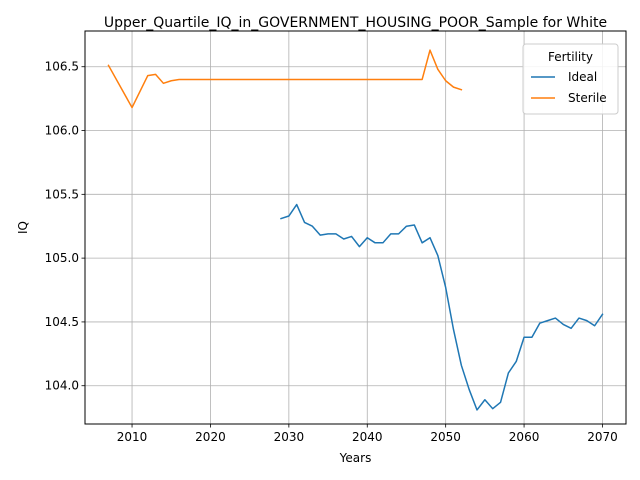 Image resolution: width=640 pixels, height=480 pixels. I want to click on legend-box, so click(570, 79).